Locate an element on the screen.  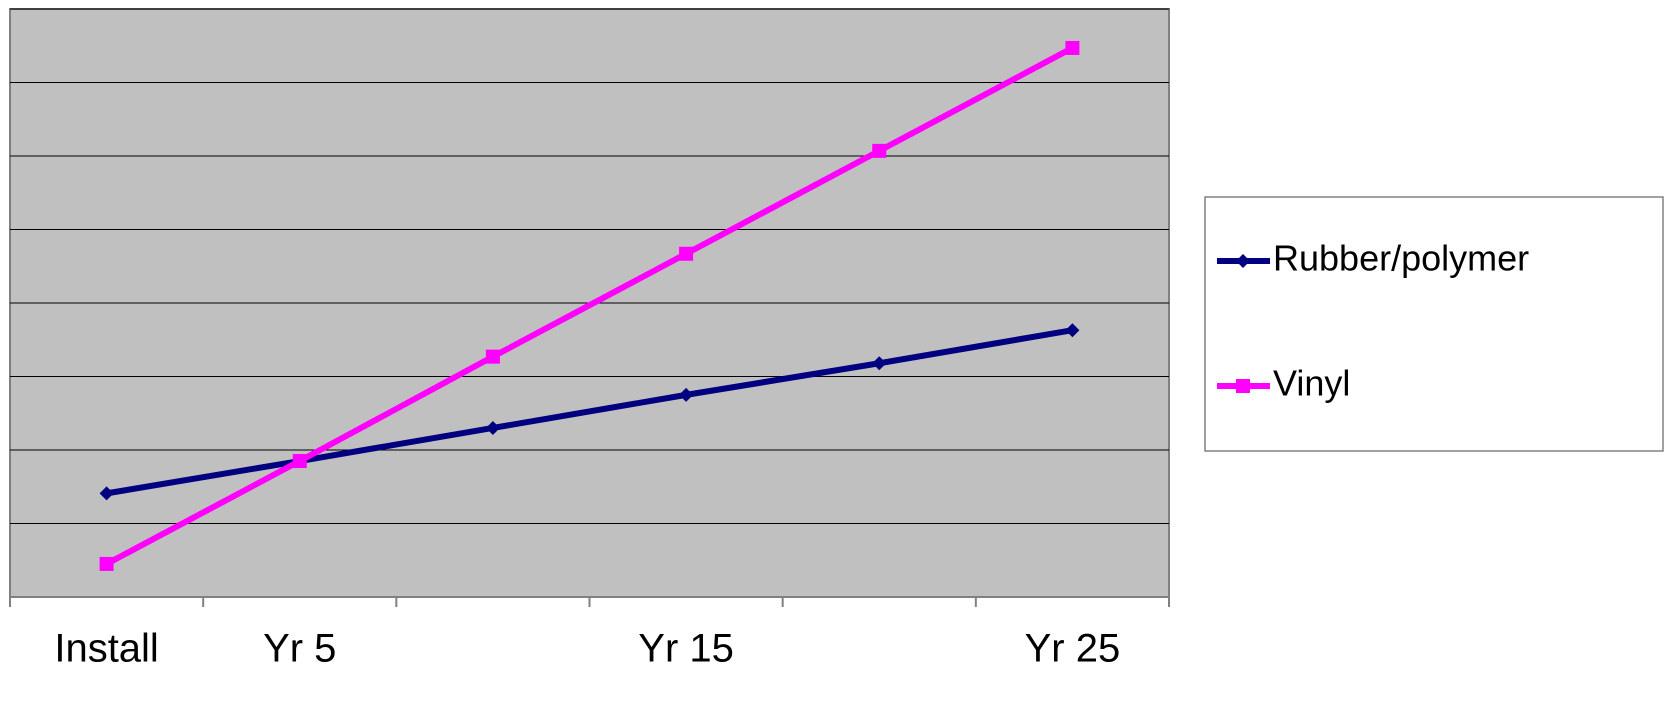
legend-label: Rubber/polymer is located at coordinates (1401, 258).